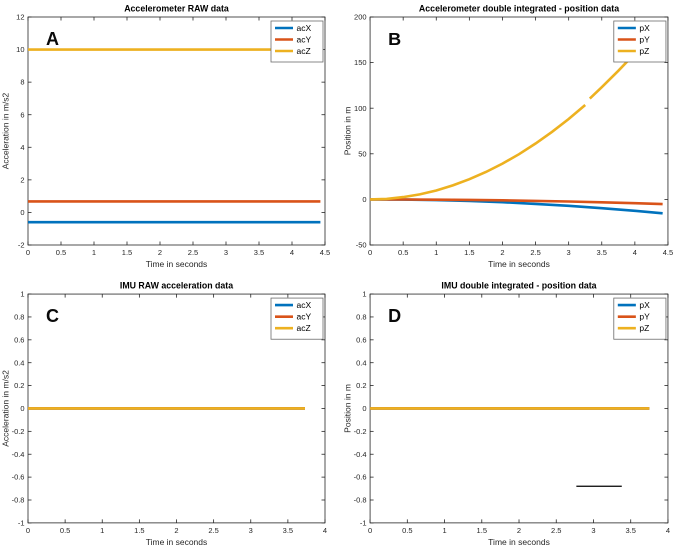 Image resolution: width=685 pixels, height=555 pixels. What do you see at coordinates (361, 317) in the screenshot?
I see `y-tick-label: 0.8` at bounding box center [361, 317].